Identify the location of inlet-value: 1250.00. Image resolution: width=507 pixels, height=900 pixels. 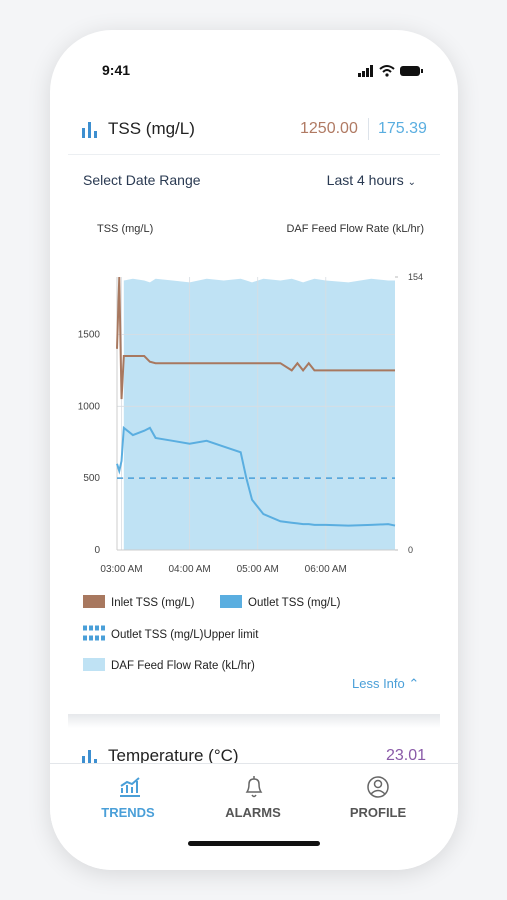
(329, 128).